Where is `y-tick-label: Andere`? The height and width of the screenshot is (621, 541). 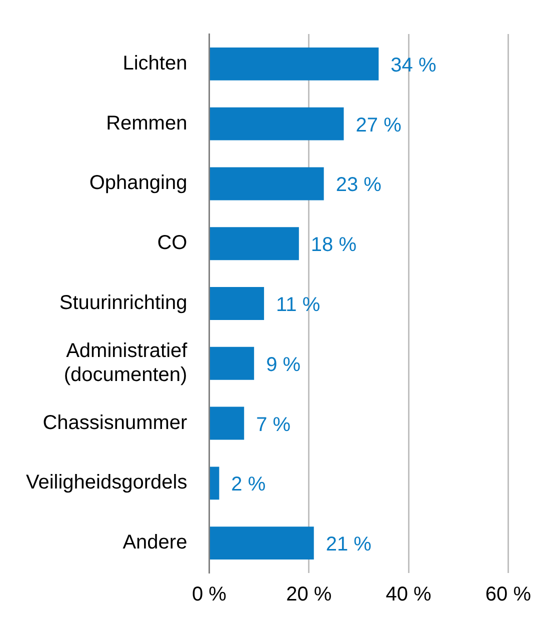
y-tick-label: Andere is located at coordinates (155, 543).